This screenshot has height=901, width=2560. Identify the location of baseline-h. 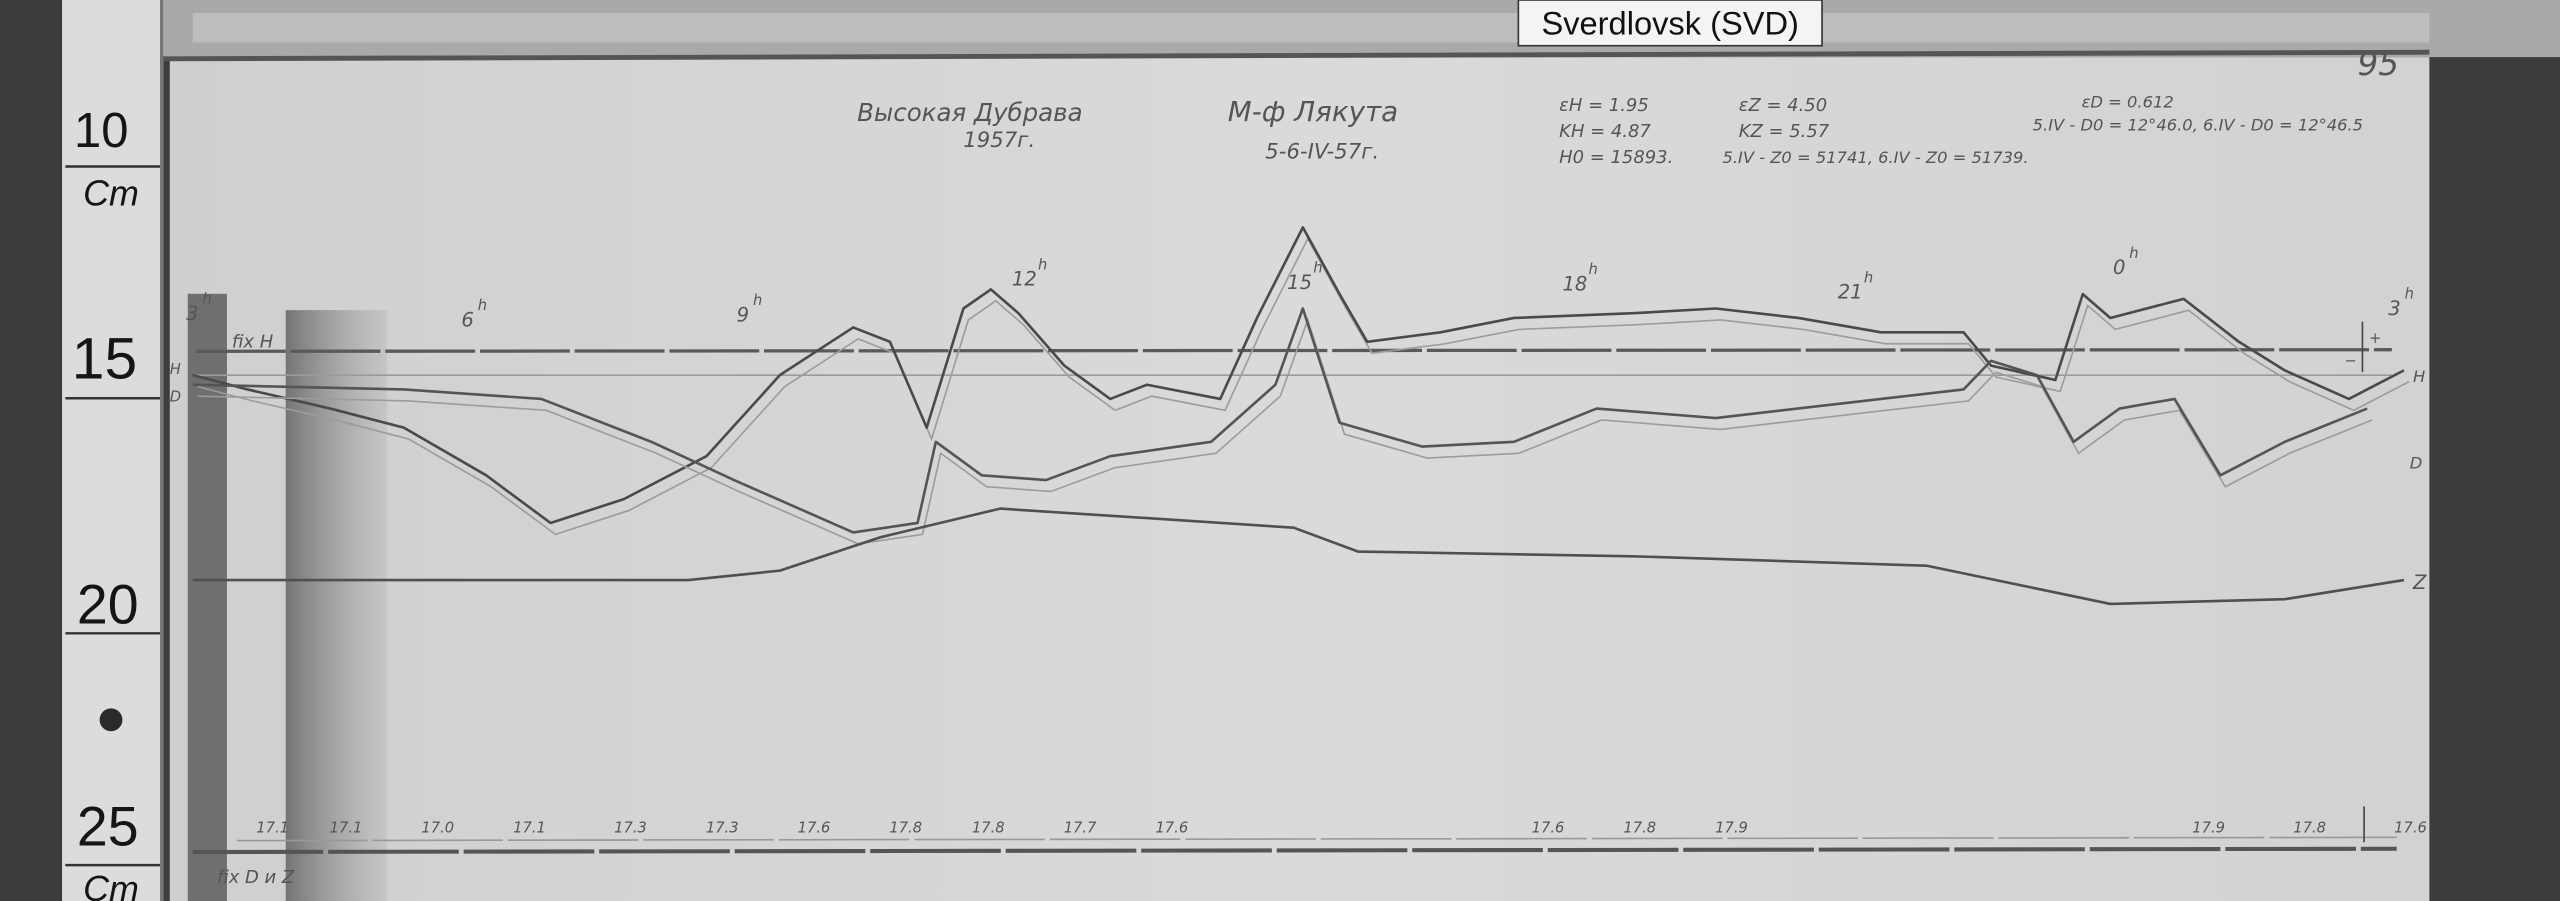
(1293, 350).